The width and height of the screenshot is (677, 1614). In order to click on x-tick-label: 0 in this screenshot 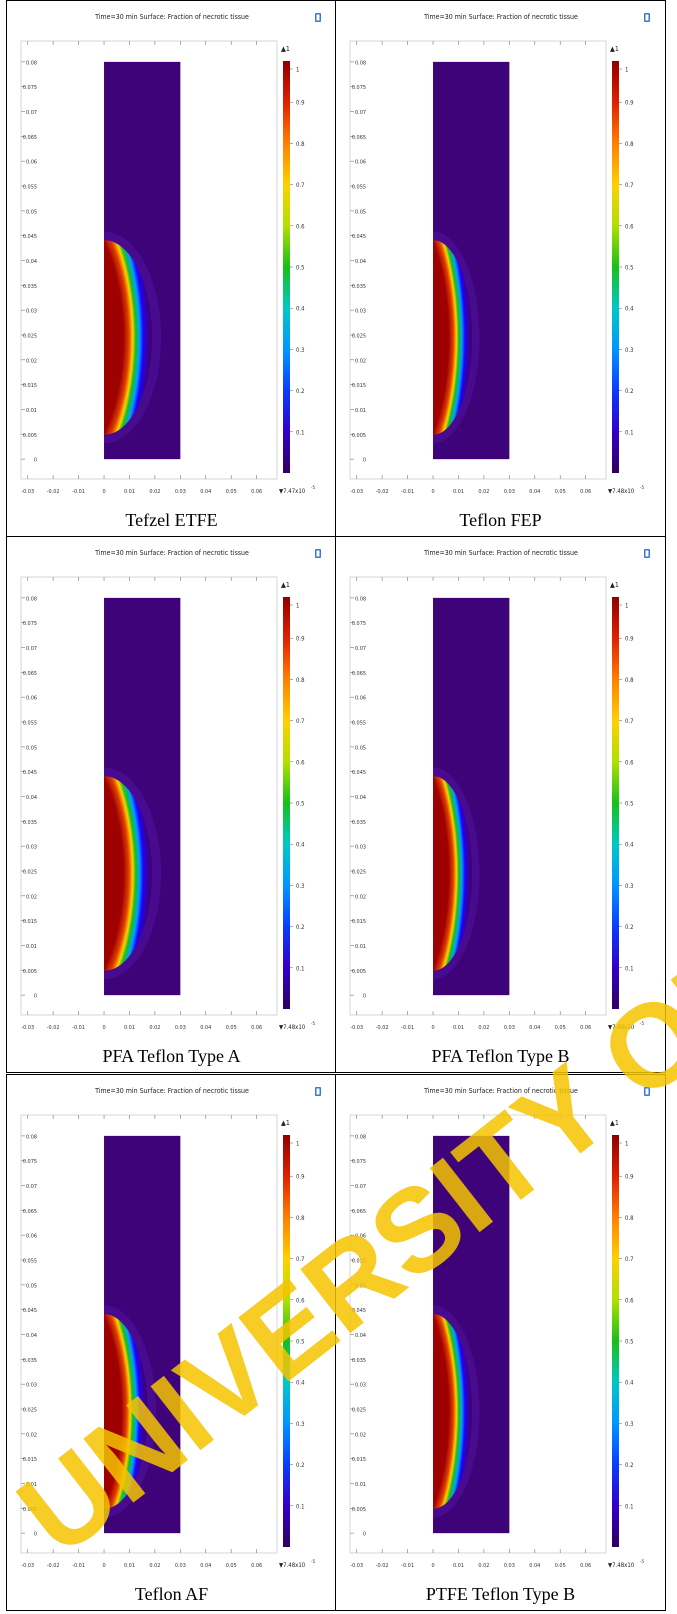, I will do `click(103, 1028)`.